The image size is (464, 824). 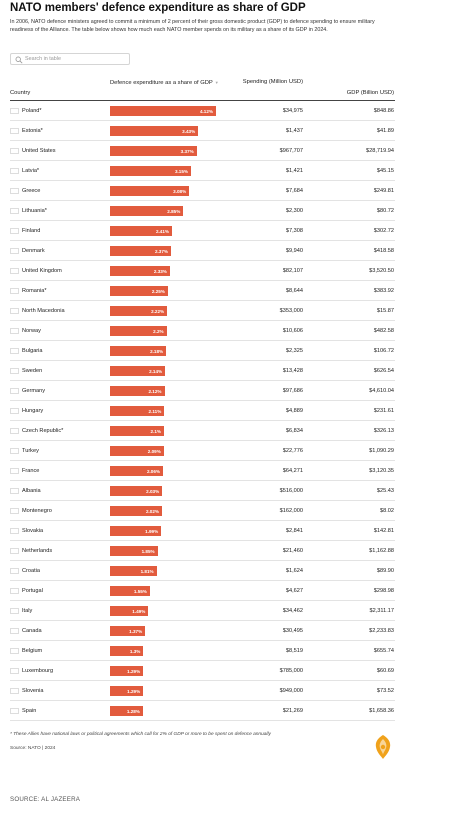 What do you see at coordinates (291, 491) in the screenshot?
I see `spending-value: $516,000` at bounding box center [291, 491].